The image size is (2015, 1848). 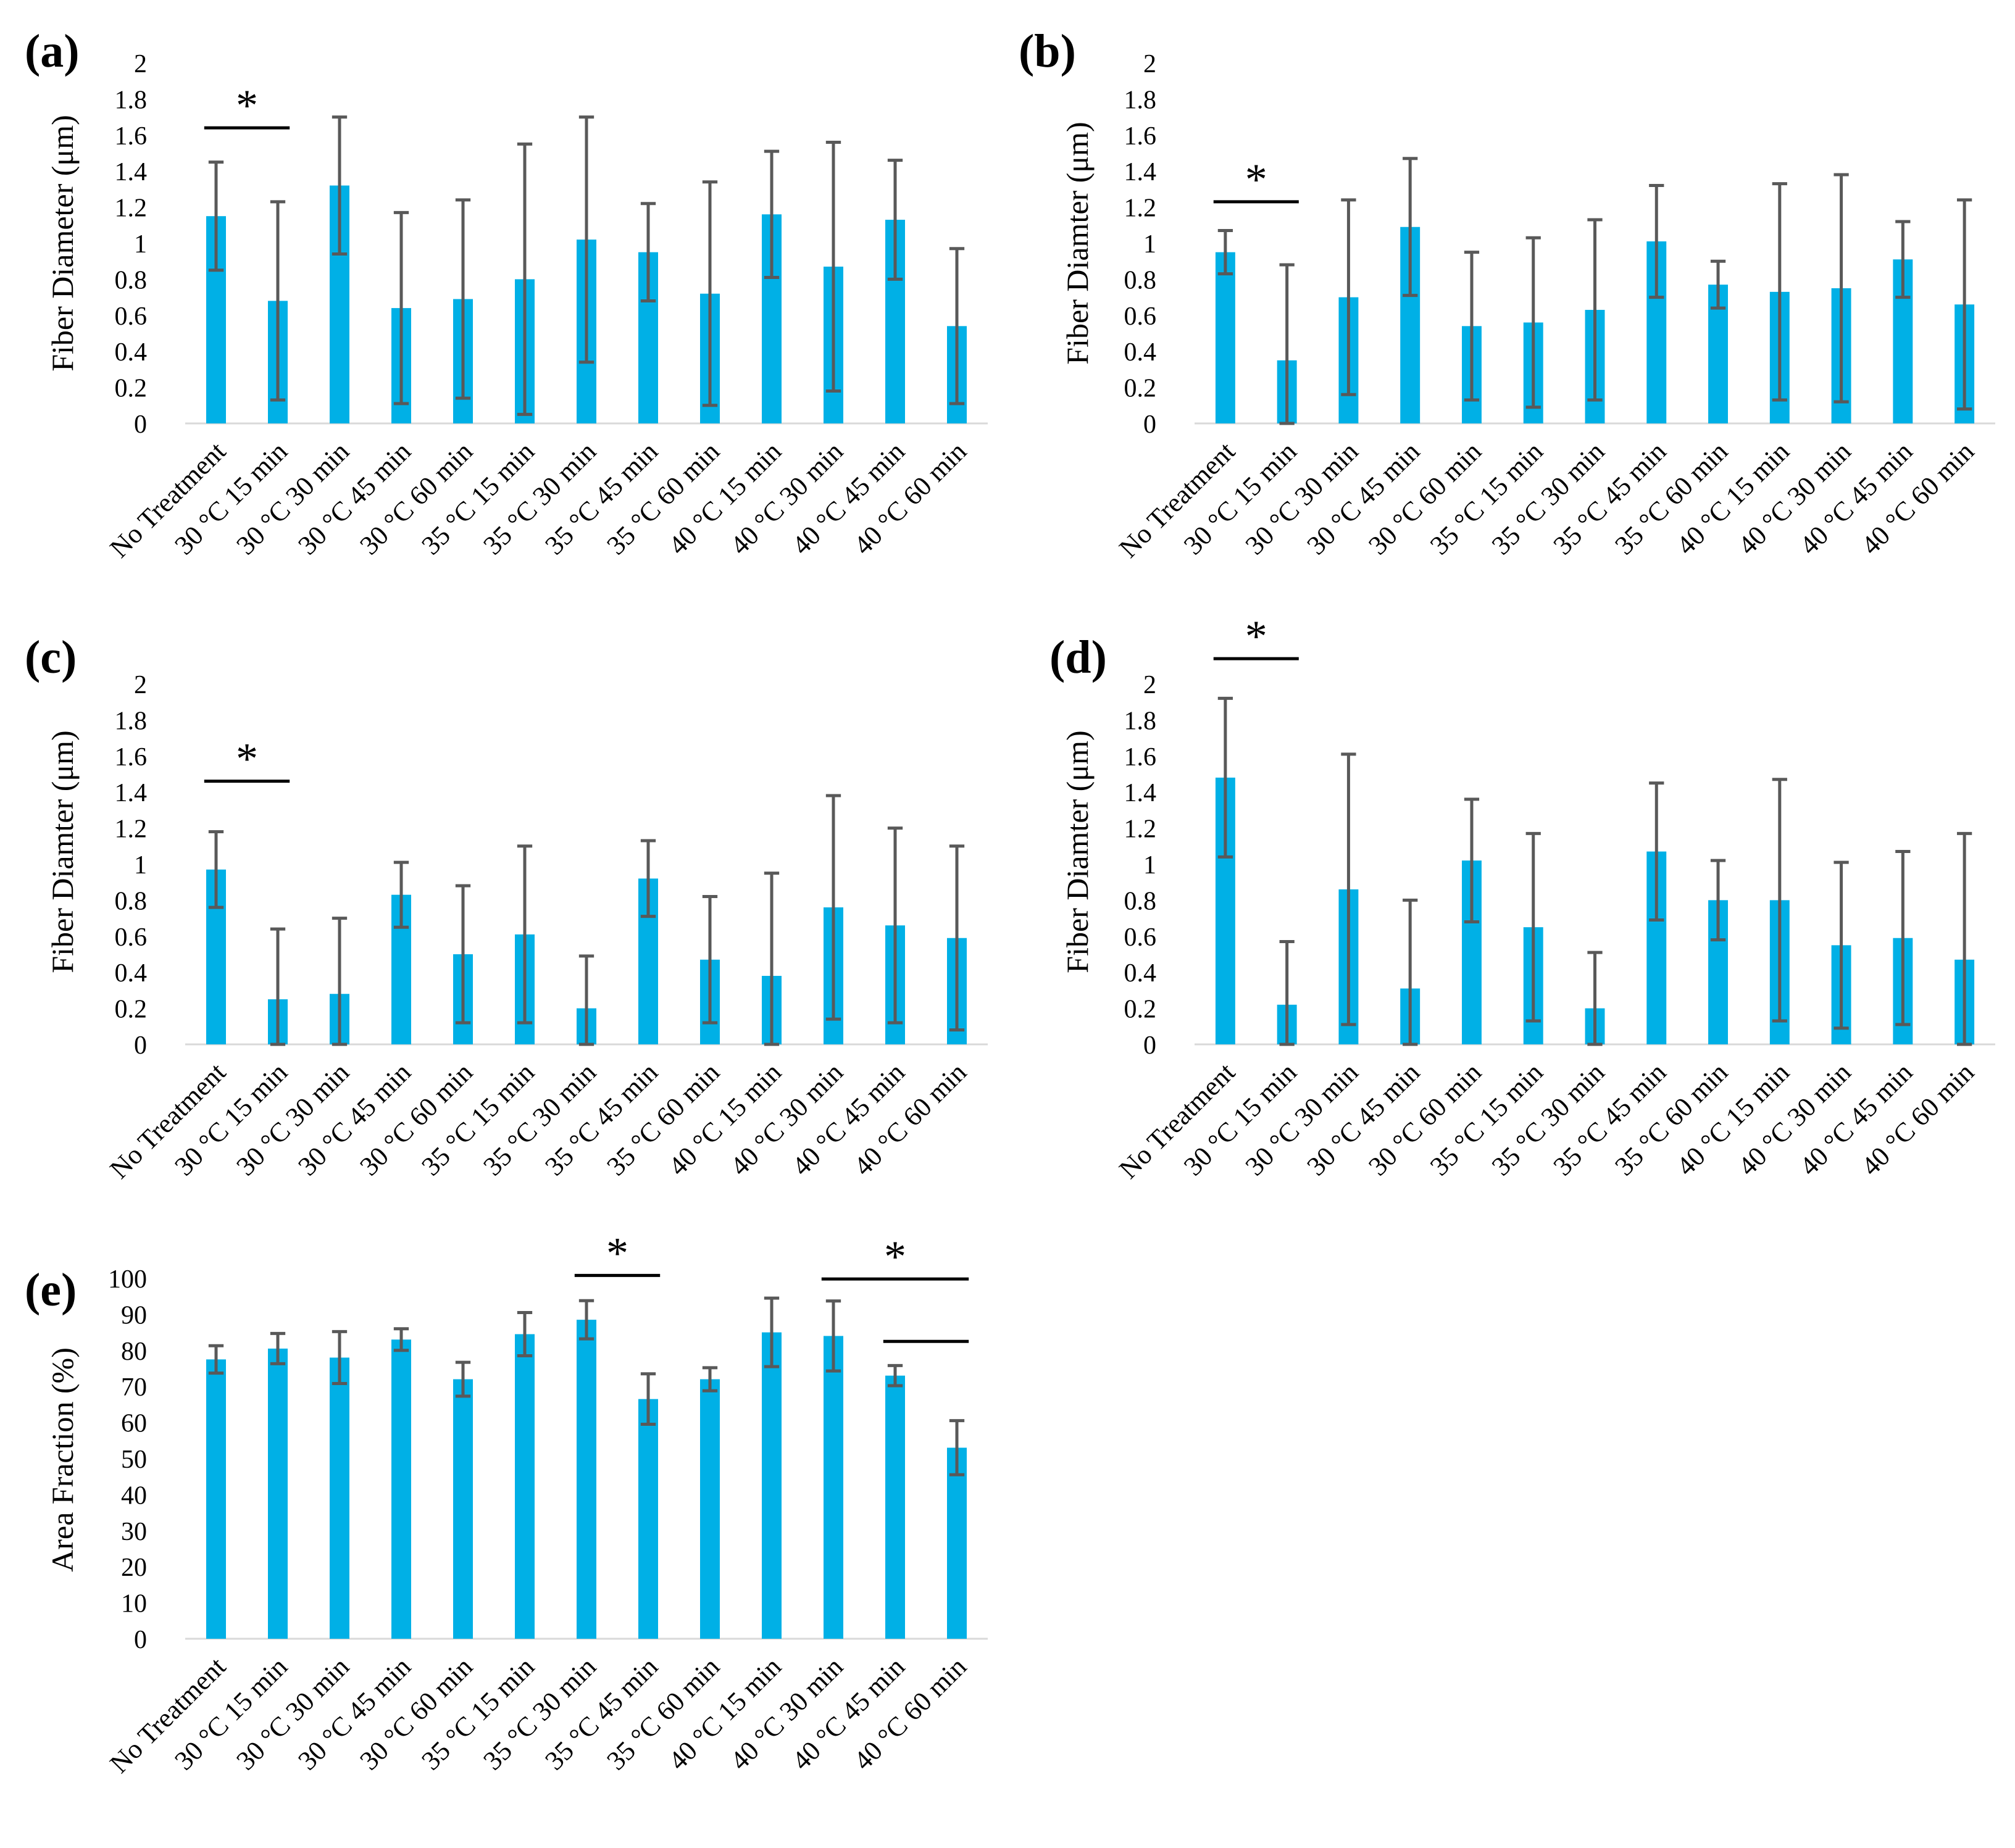 I want to click on panel-label-b: (b), so click(x=1047, y=51).